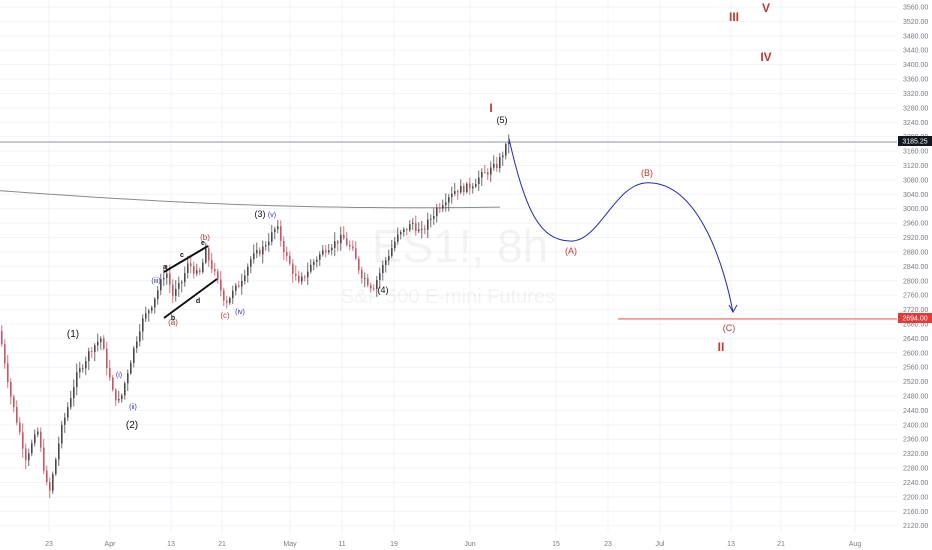 Image resolution: width=932 pixels, height=550 pixels. I want to click on wave-label: II, so click(721, 347).